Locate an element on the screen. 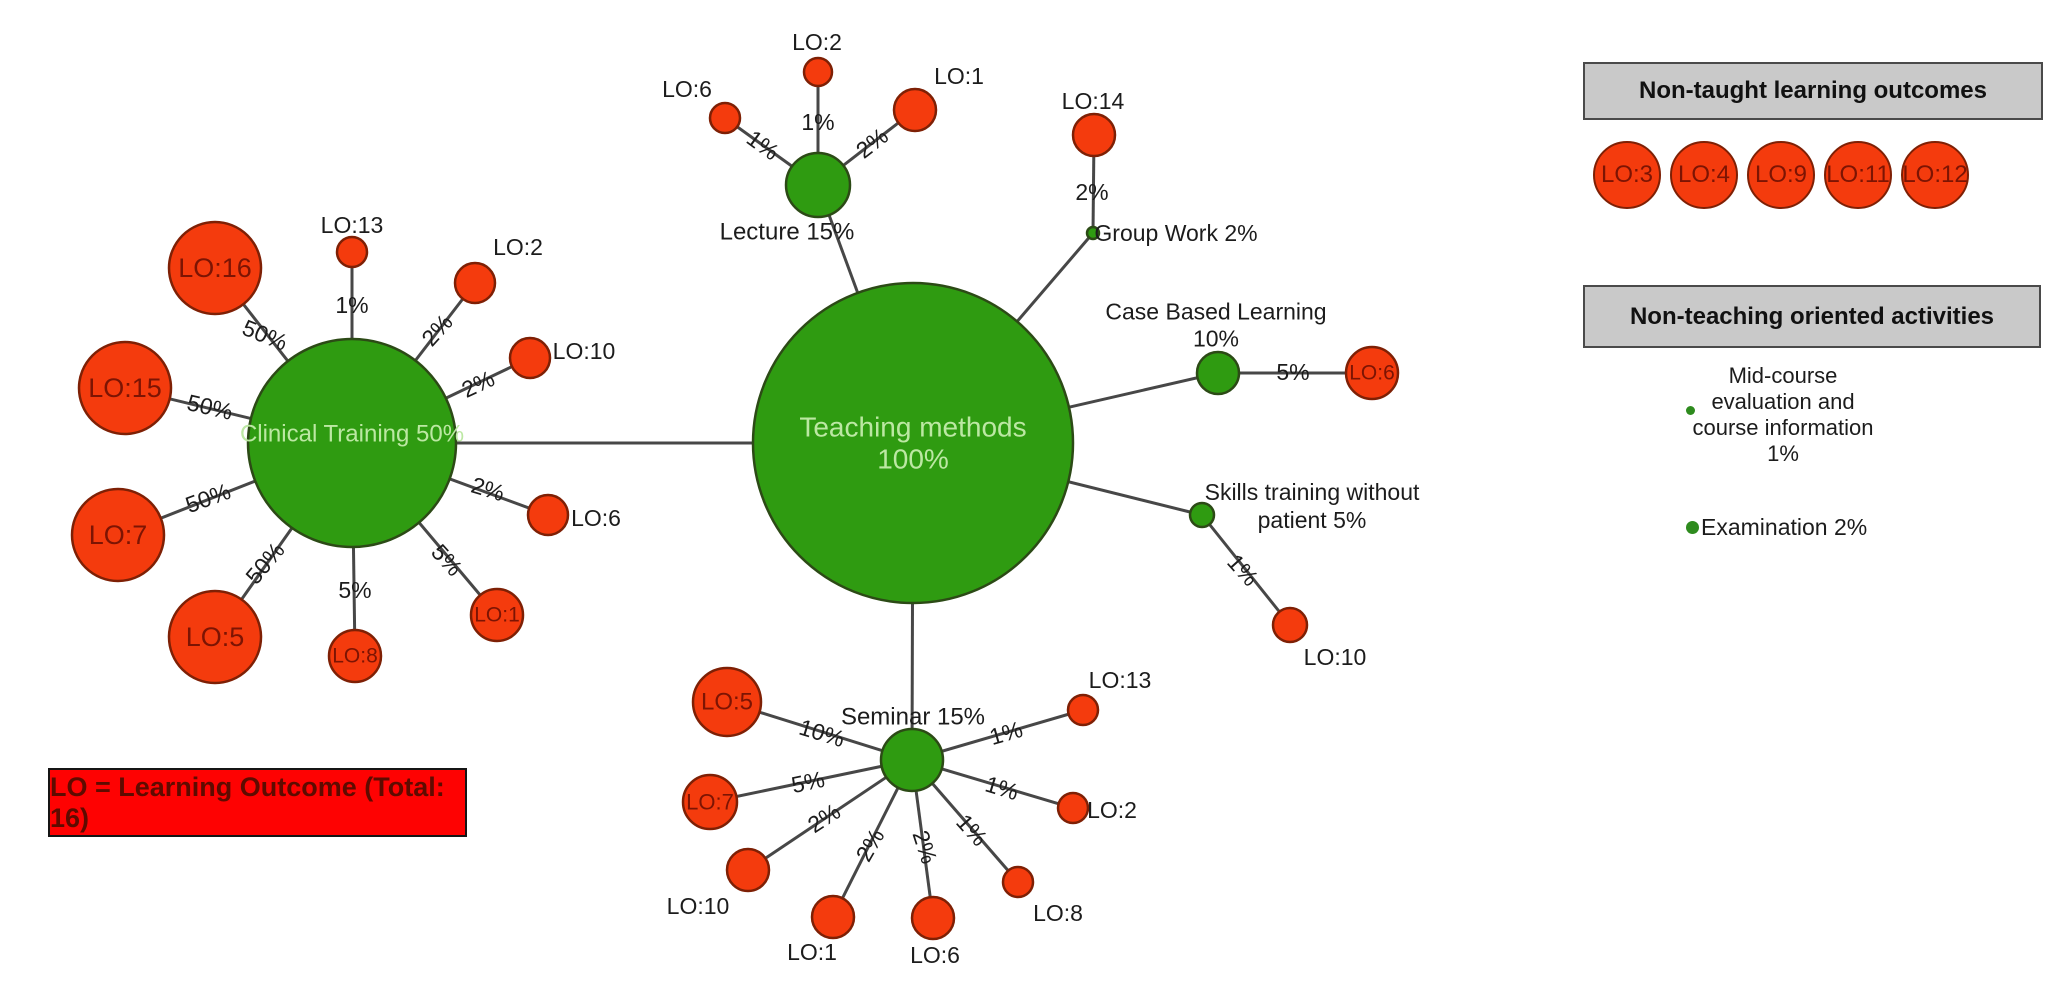 The width and height of the screenshot is (2059, 1001). edge-label-clinical-lo15c: 50% is located at coordinates (210, 407).